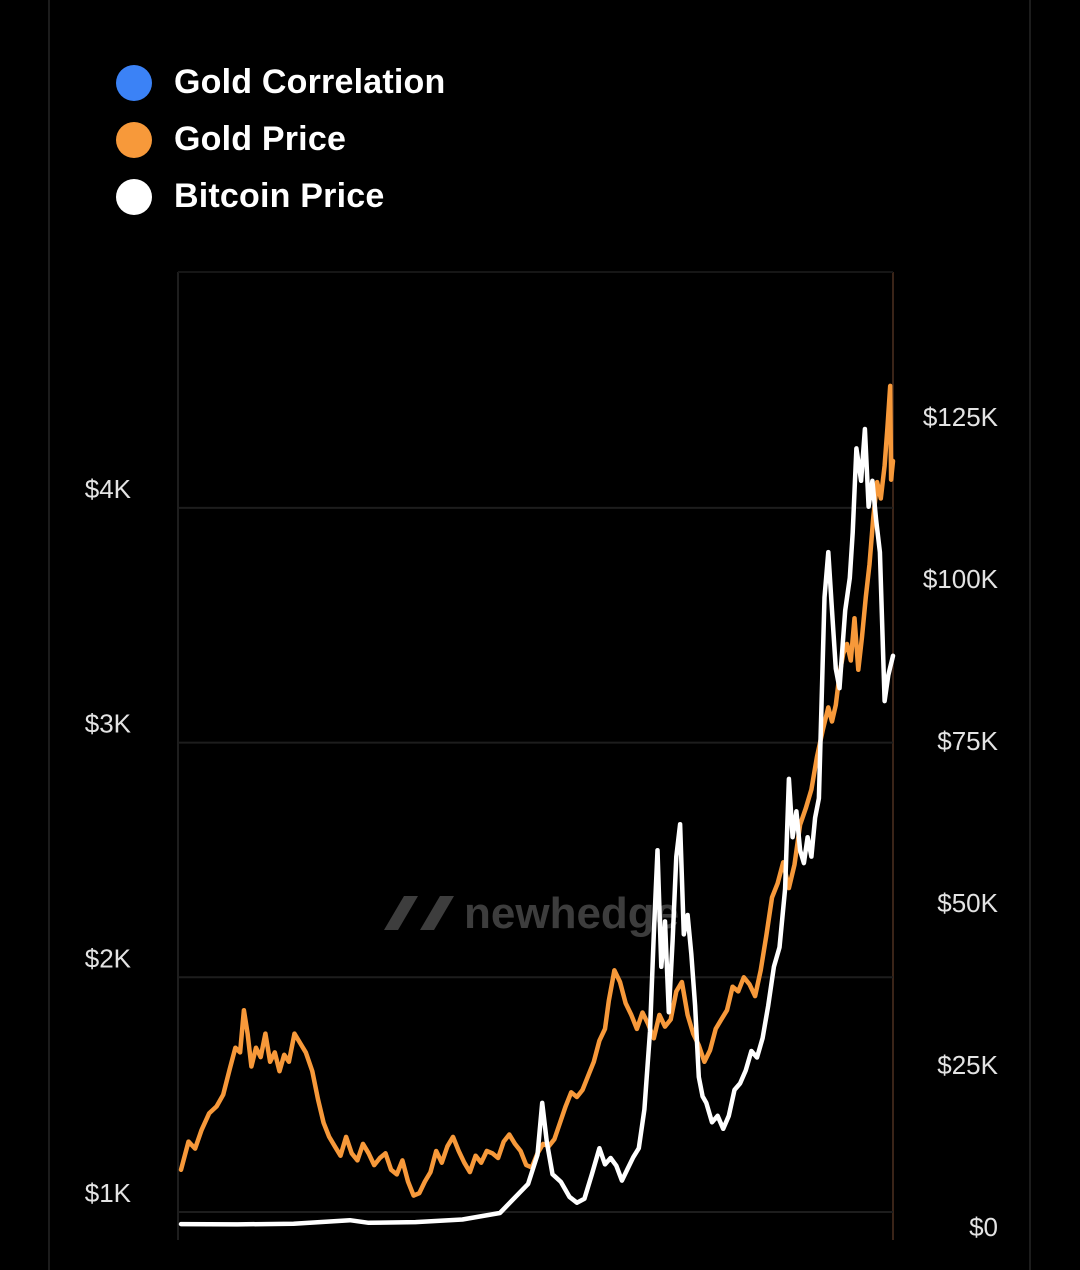 Image resolution: width=1080 pixels, height=1270 pixels. What do you see at coordinates (49, 635) in the screenshot?
I see `panel-left-border` at bounding box center [49, 635].